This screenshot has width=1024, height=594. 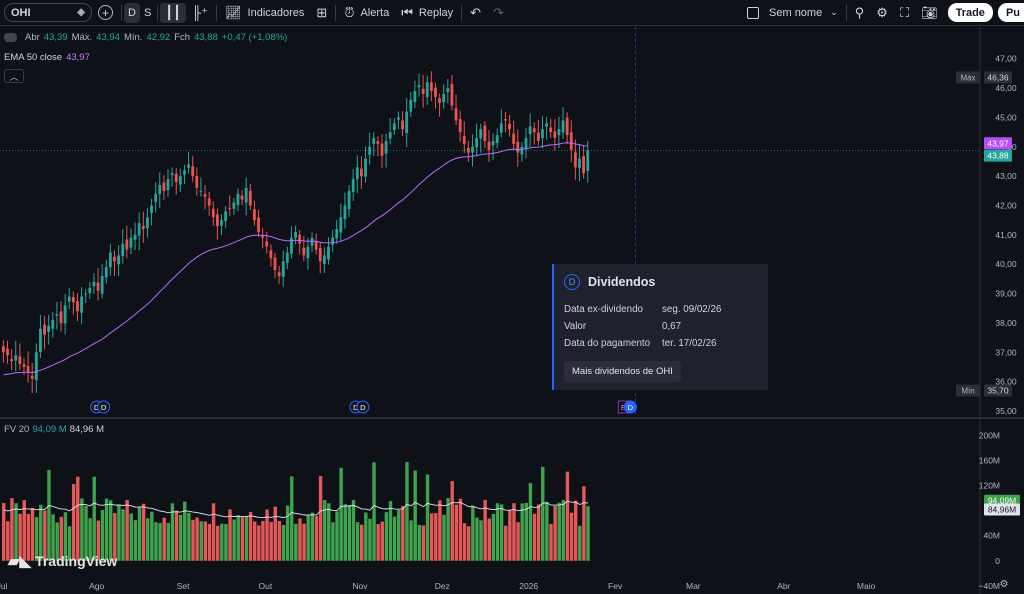 I want to click on event-marker-letter: D, so click(x=104, y=407).